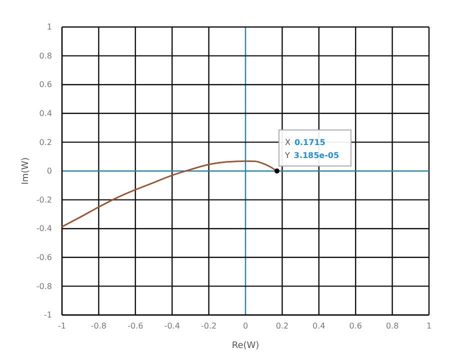 This screenshot has height=354, width=473. What do you see at coordinates (44, 286) in the screenshot?
I see `y-tick-label: -0.8` at bounding box center [44, 286].